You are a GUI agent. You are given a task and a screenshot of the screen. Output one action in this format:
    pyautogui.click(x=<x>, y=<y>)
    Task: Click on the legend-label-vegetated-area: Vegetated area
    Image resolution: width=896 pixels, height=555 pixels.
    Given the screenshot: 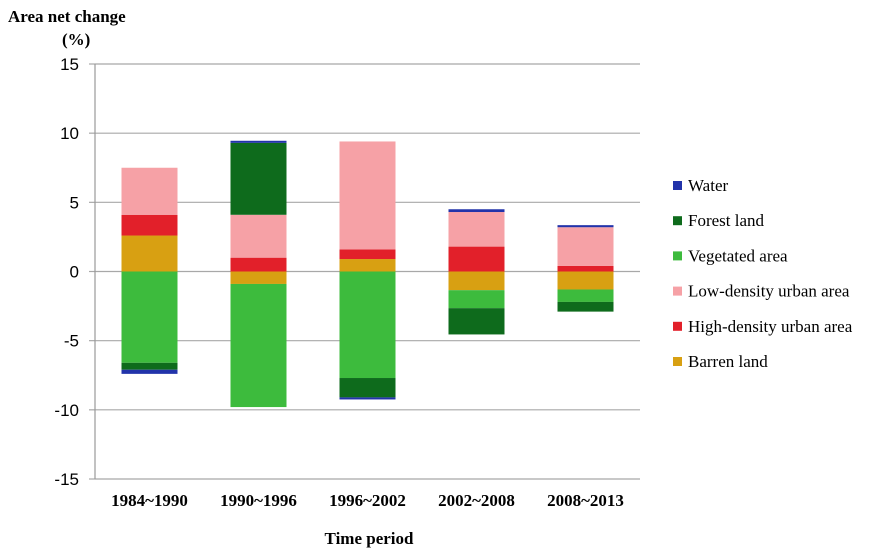 What is the action you would take?
    pyautogui.click(x=738, y=255)
    